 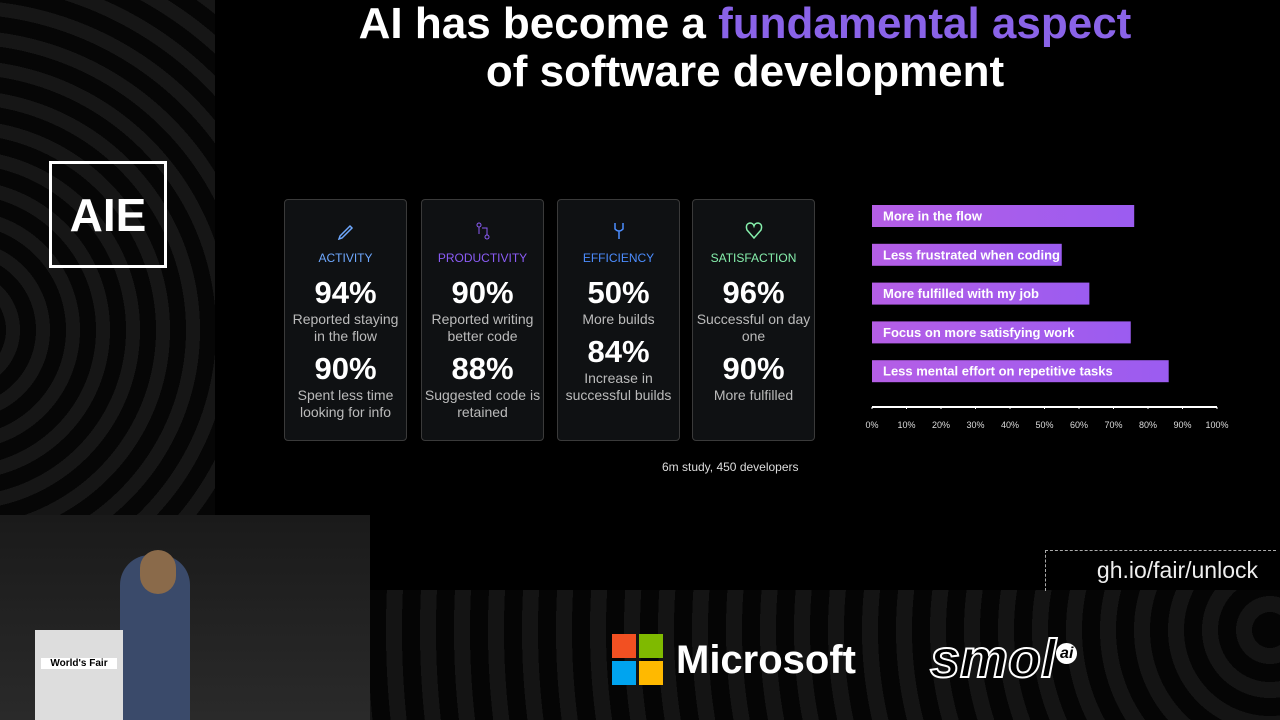 I want to click on smol-badge: ai, so click(x=1067, y=653).